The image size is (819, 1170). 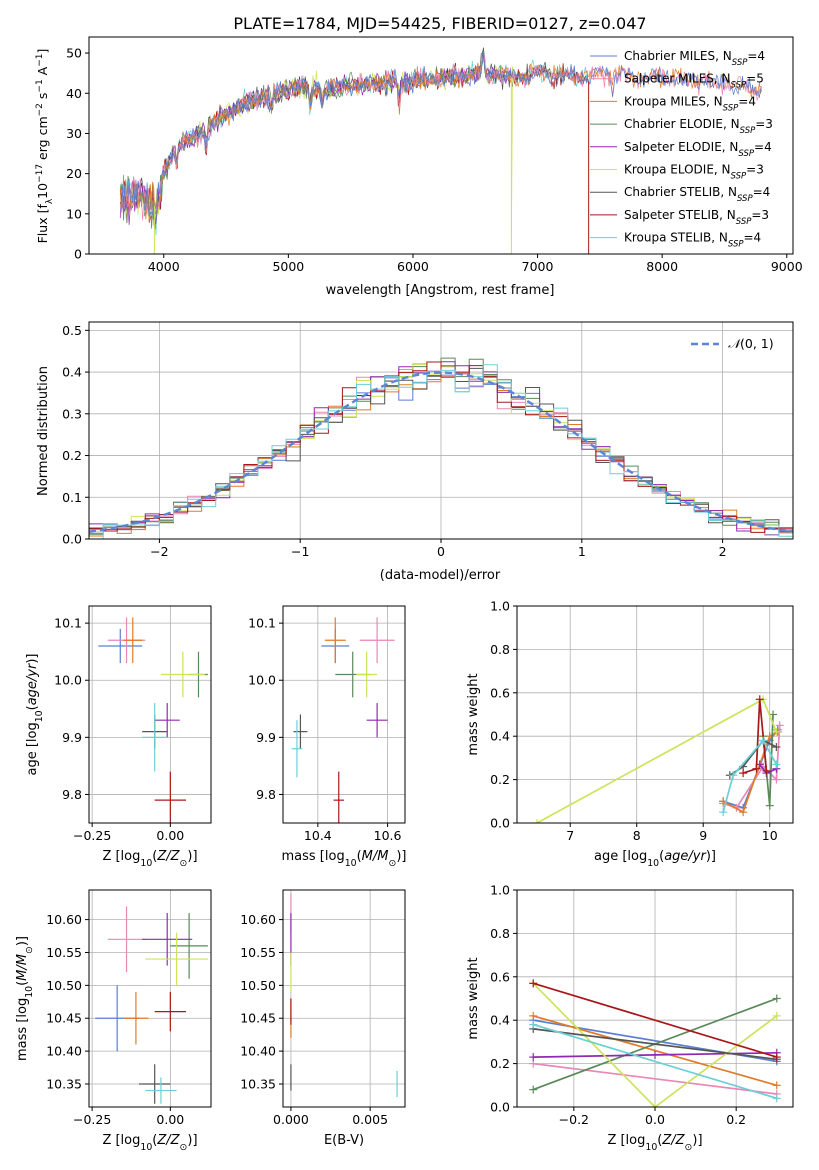 What do you see at coordinates (736, 245) in the screenshot?
I see `legend-sub: SSP` at bounding box center [736, 245].